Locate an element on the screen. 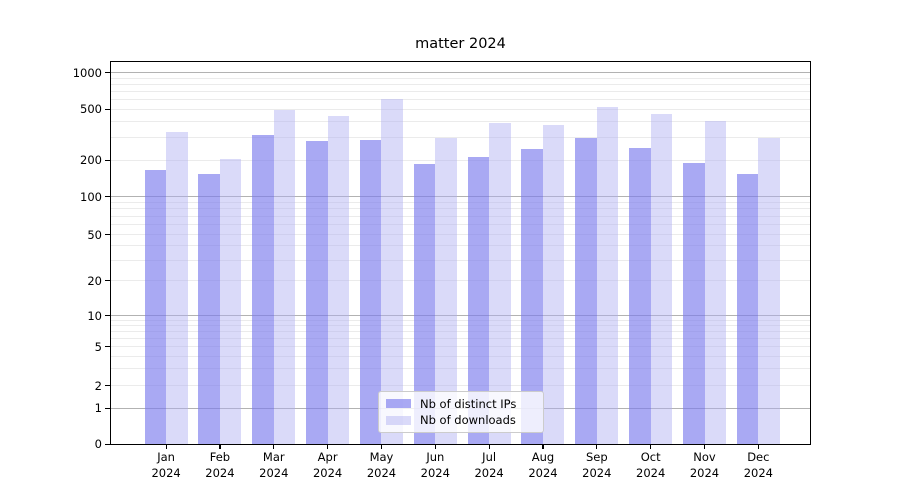  x-tick-jul-2024 is located at coordinates (489, 446).